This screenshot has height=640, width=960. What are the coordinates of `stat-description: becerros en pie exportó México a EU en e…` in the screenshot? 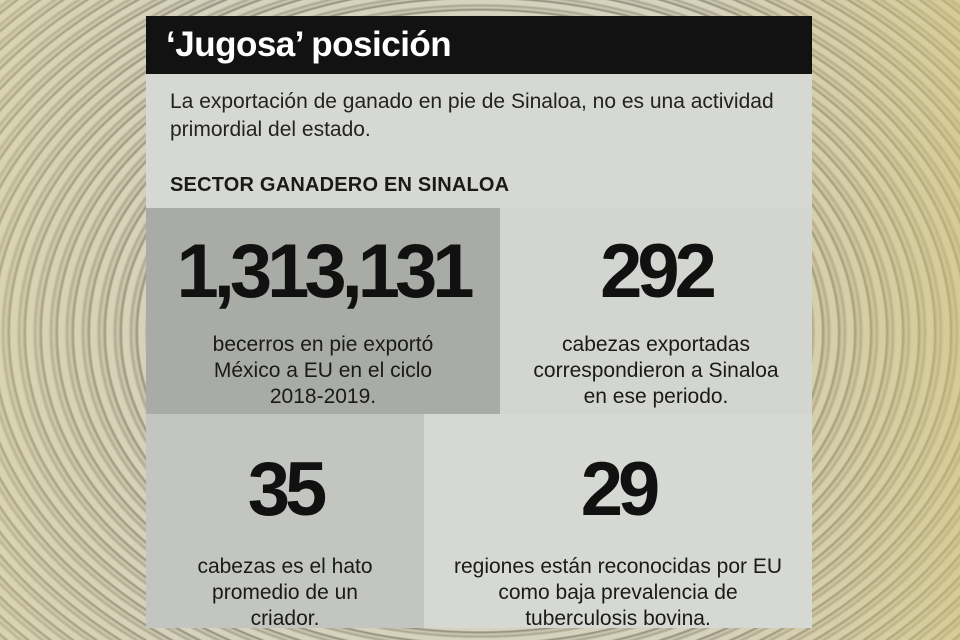 It's located at (323, 370).